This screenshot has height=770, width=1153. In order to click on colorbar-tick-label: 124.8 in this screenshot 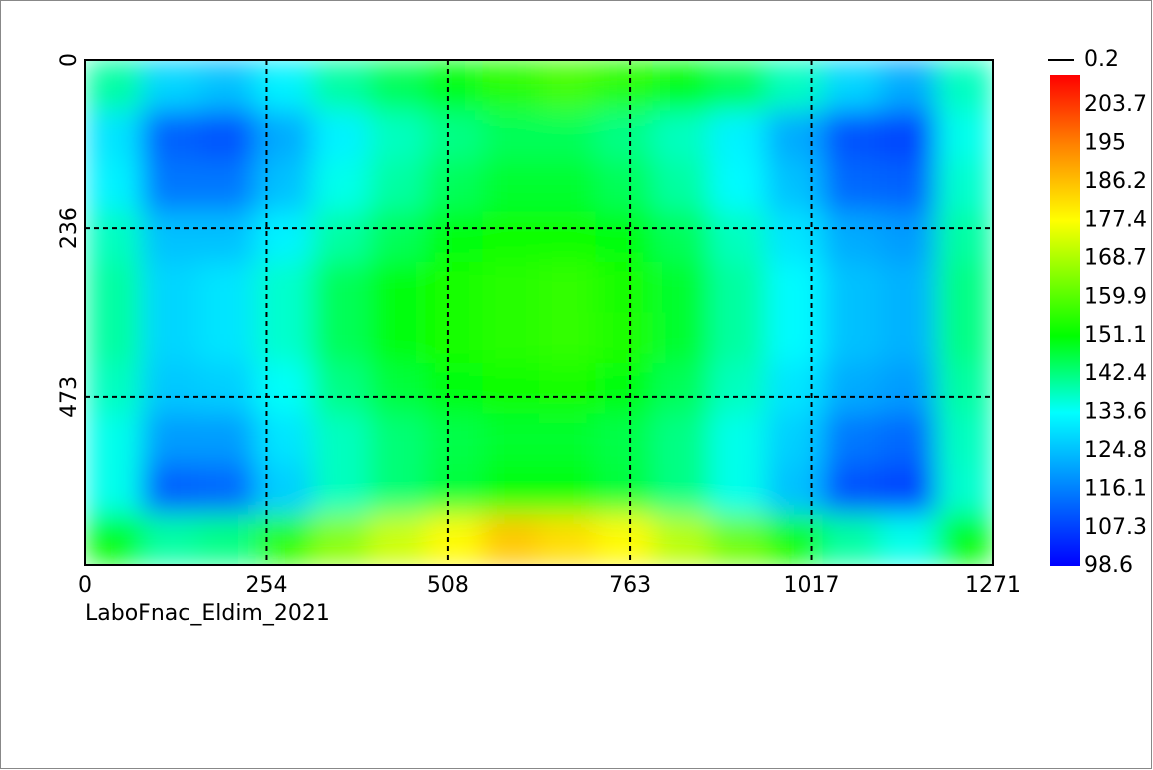, I will do `click(1115, 450)`.